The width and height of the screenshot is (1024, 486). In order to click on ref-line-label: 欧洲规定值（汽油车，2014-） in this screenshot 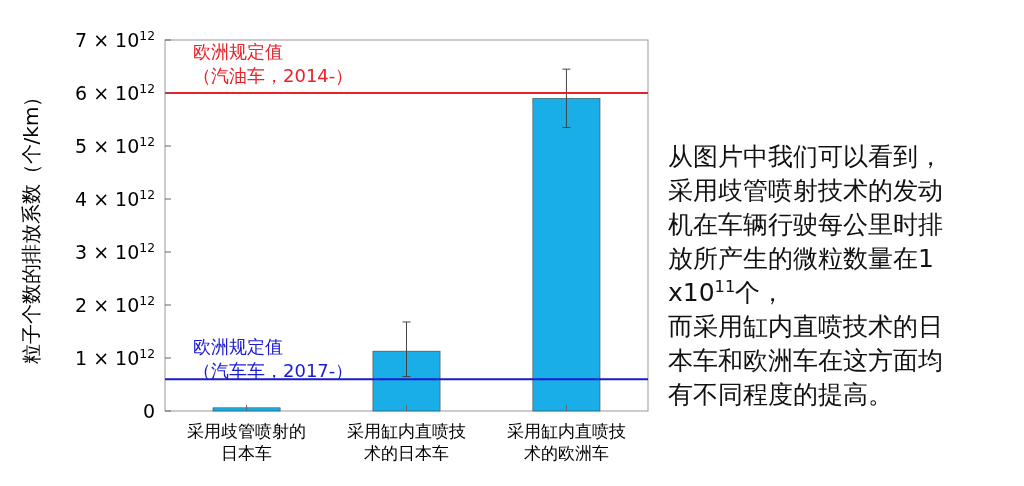, I will do `click(273, 63)`.